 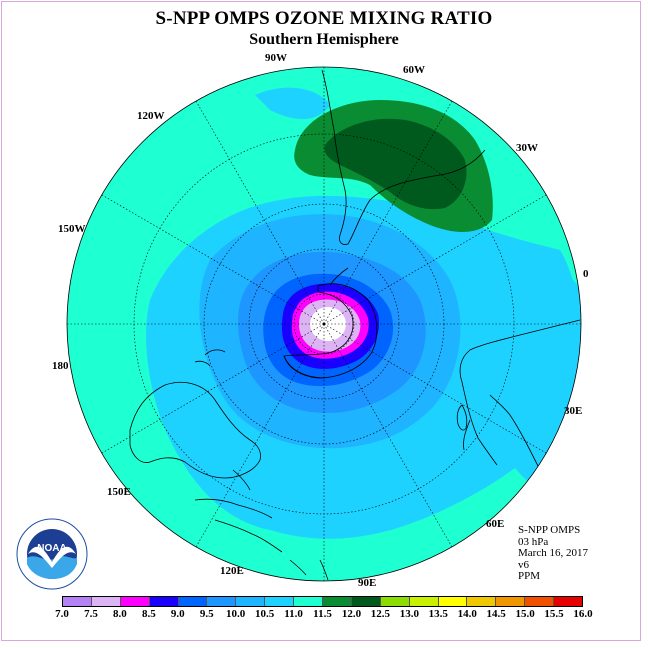 I want to click on color-bar-tick-label: 12.5, so click(x=380, y=614).